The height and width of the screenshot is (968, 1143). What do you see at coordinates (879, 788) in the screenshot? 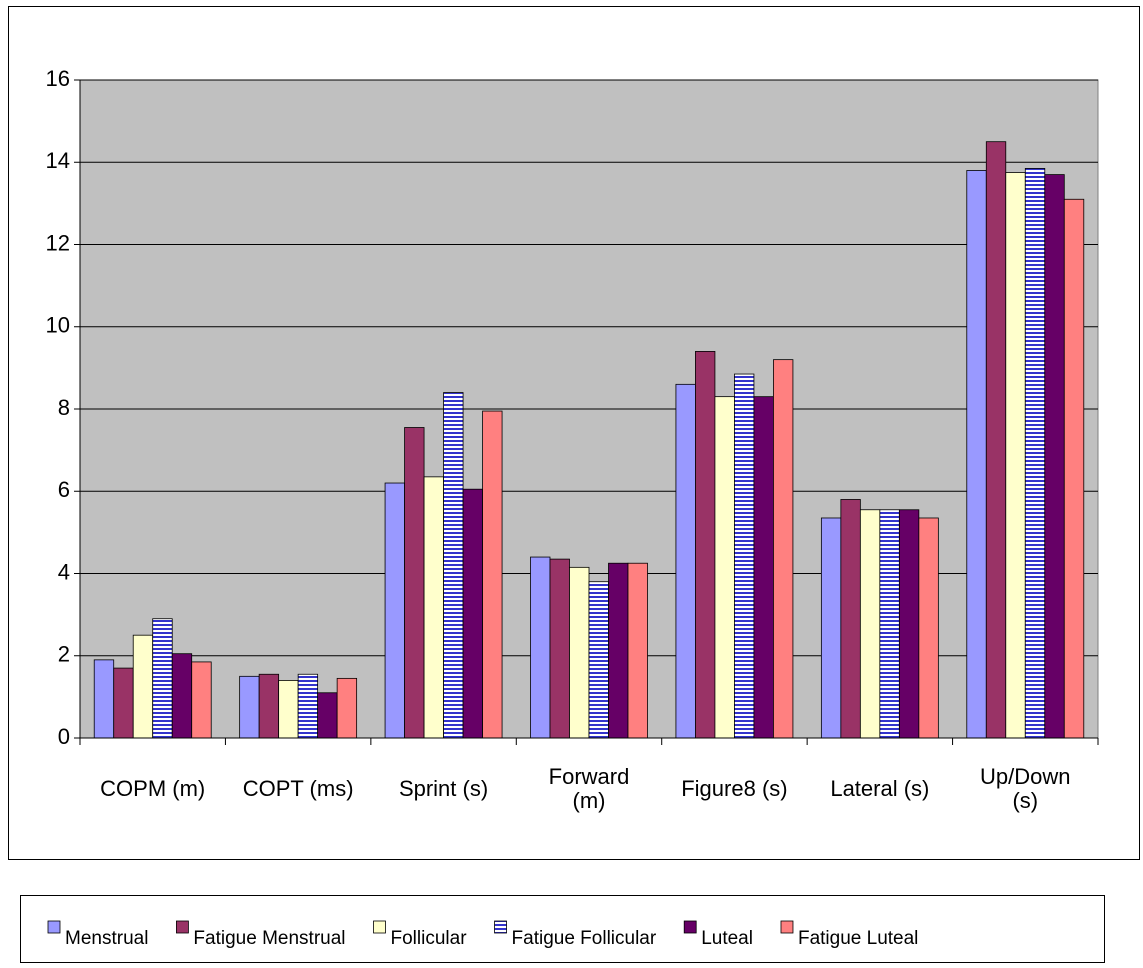
I see `x-tick-label: Lateral (s)` at bounding box center [879, 788].